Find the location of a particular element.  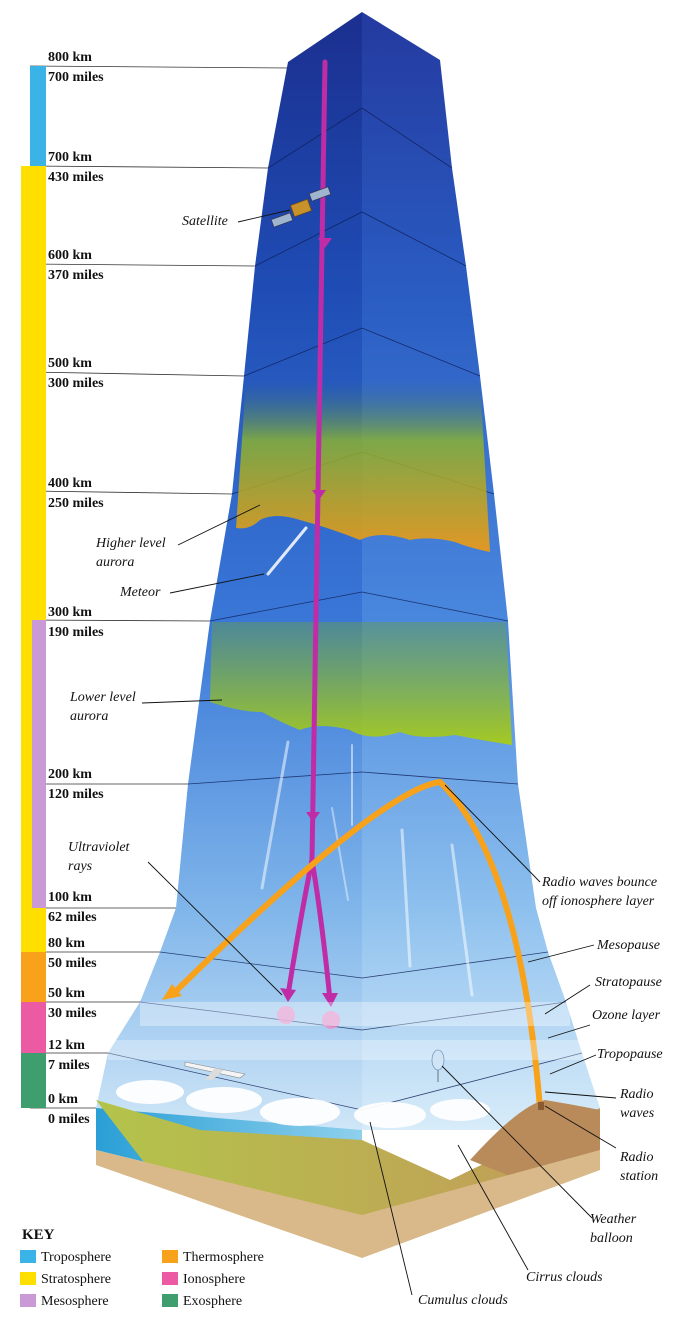

altitude-400: 400 km 250 miles is located at coordinates (76, 493).